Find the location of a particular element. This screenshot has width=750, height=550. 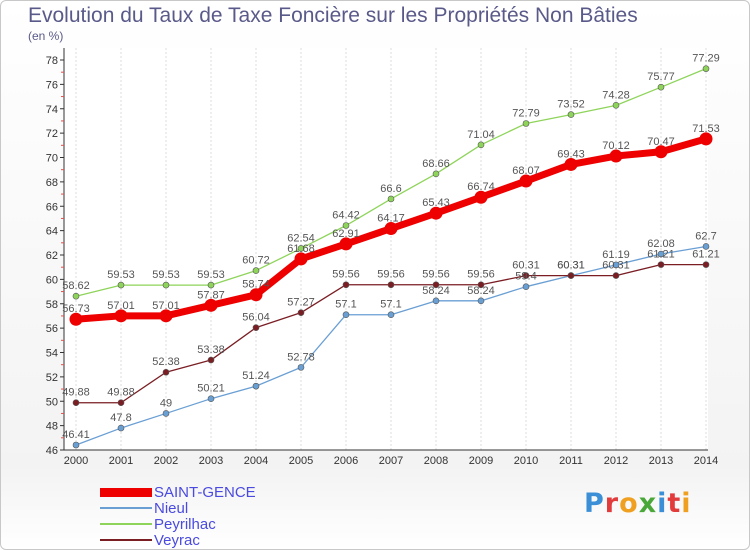

y-tick-label: 70 is located at coordinates (52, 159).